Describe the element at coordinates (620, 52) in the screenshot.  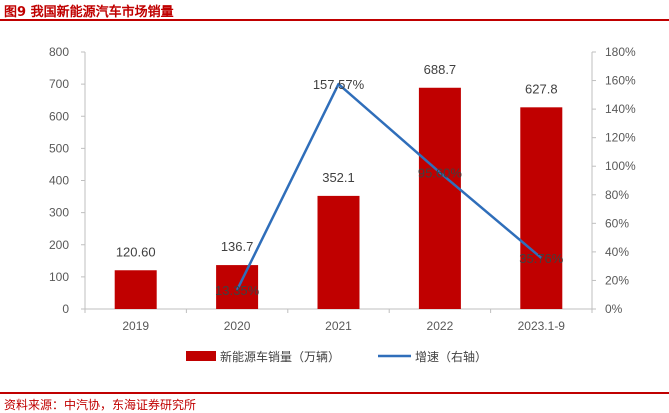
I see `right-axis-tick-label: 180%` at that location.